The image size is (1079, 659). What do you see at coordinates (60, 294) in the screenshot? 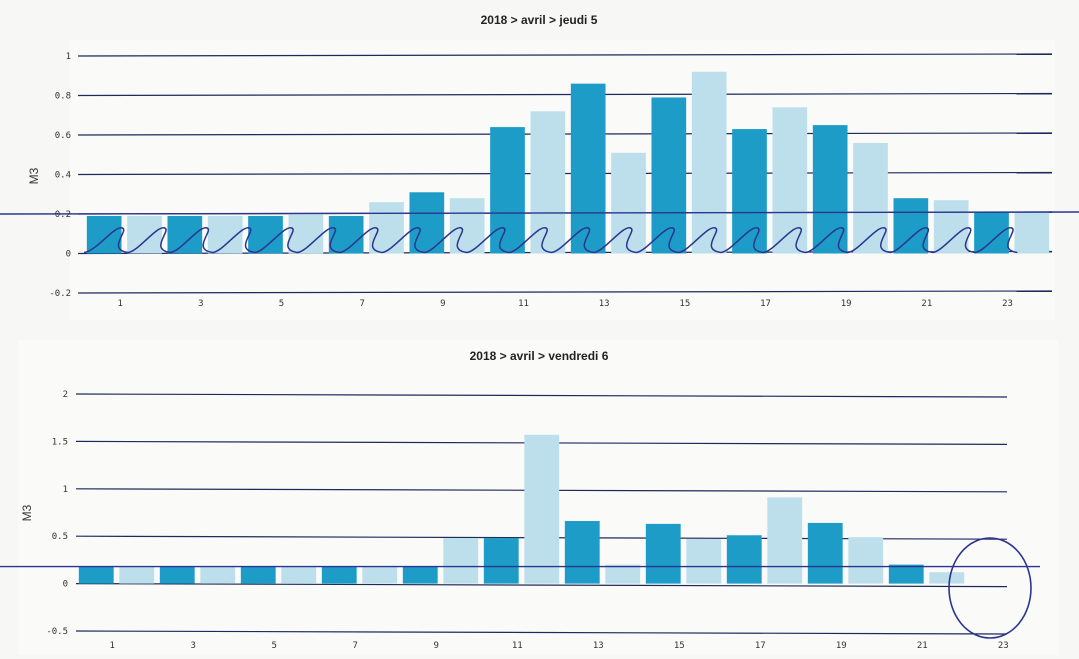
I see `chart-1-y-tick-label: -0.2` at bounding box center [60, 294].